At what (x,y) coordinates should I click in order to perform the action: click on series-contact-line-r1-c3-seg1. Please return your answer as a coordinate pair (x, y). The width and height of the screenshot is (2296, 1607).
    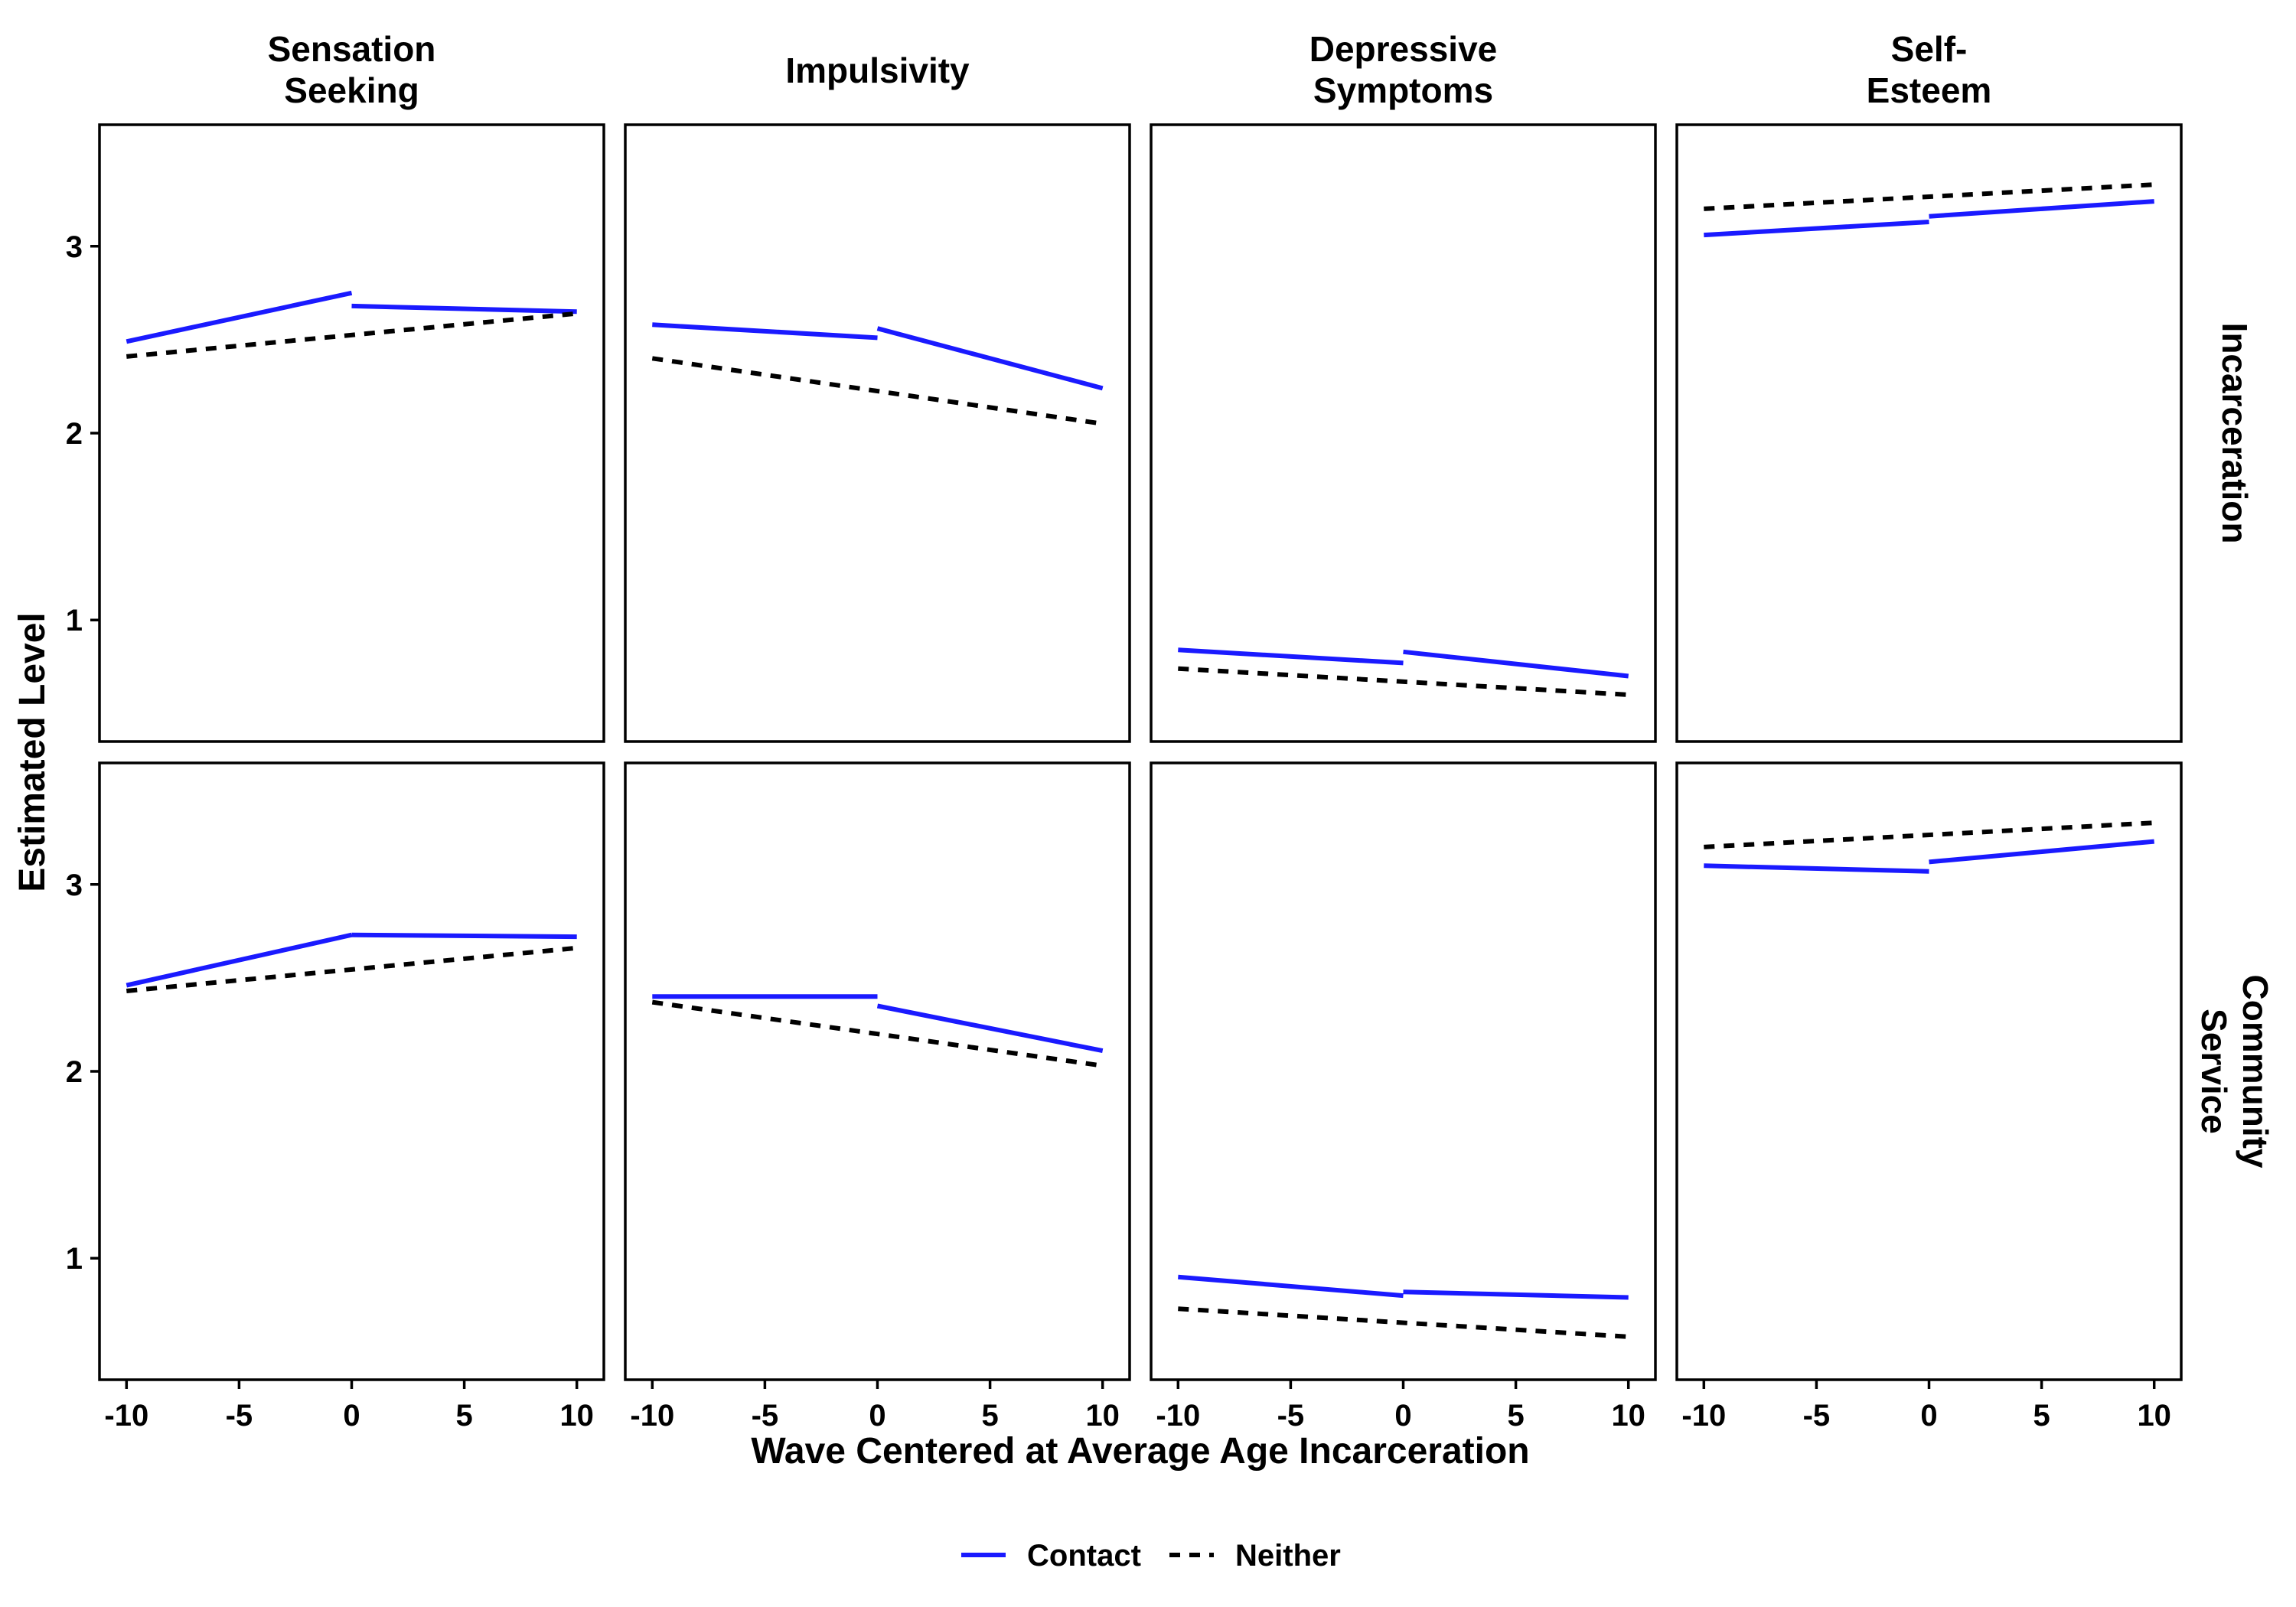
    Looking at the image, I should click on (2041, 852).